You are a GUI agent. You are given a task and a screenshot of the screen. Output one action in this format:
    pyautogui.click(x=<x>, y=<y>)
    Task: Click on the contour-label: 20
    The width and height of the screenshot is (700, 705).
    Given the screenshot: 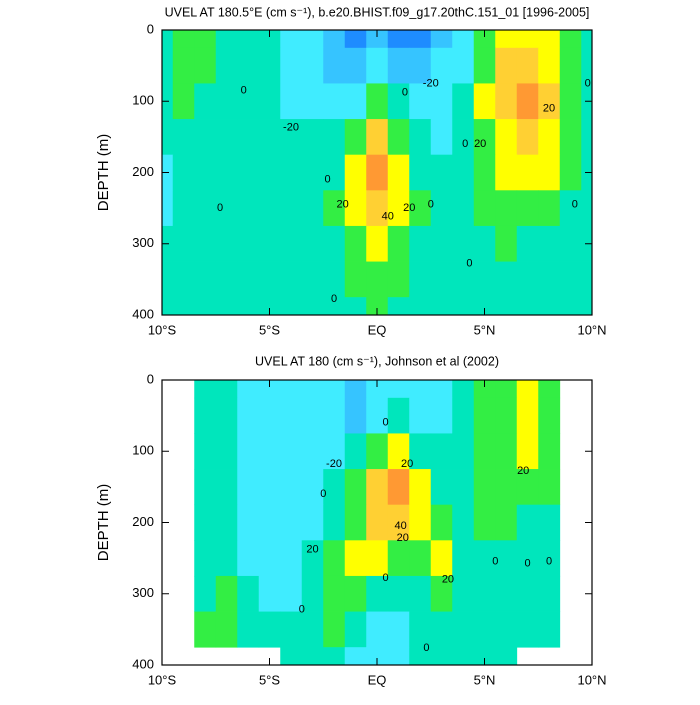 What is the action you would take?
    pyautogui.click(x=403, y=538)
    